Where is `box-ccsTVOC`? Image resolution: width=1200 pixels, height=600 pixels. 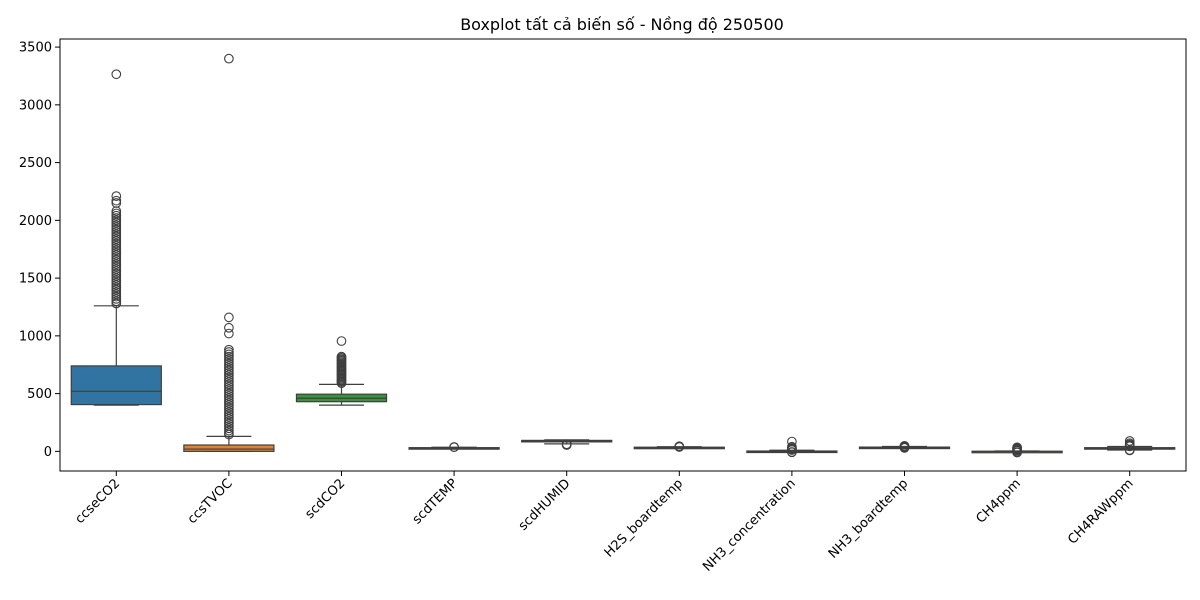
box-ccsTVOC is located at coordinates (229, 448).